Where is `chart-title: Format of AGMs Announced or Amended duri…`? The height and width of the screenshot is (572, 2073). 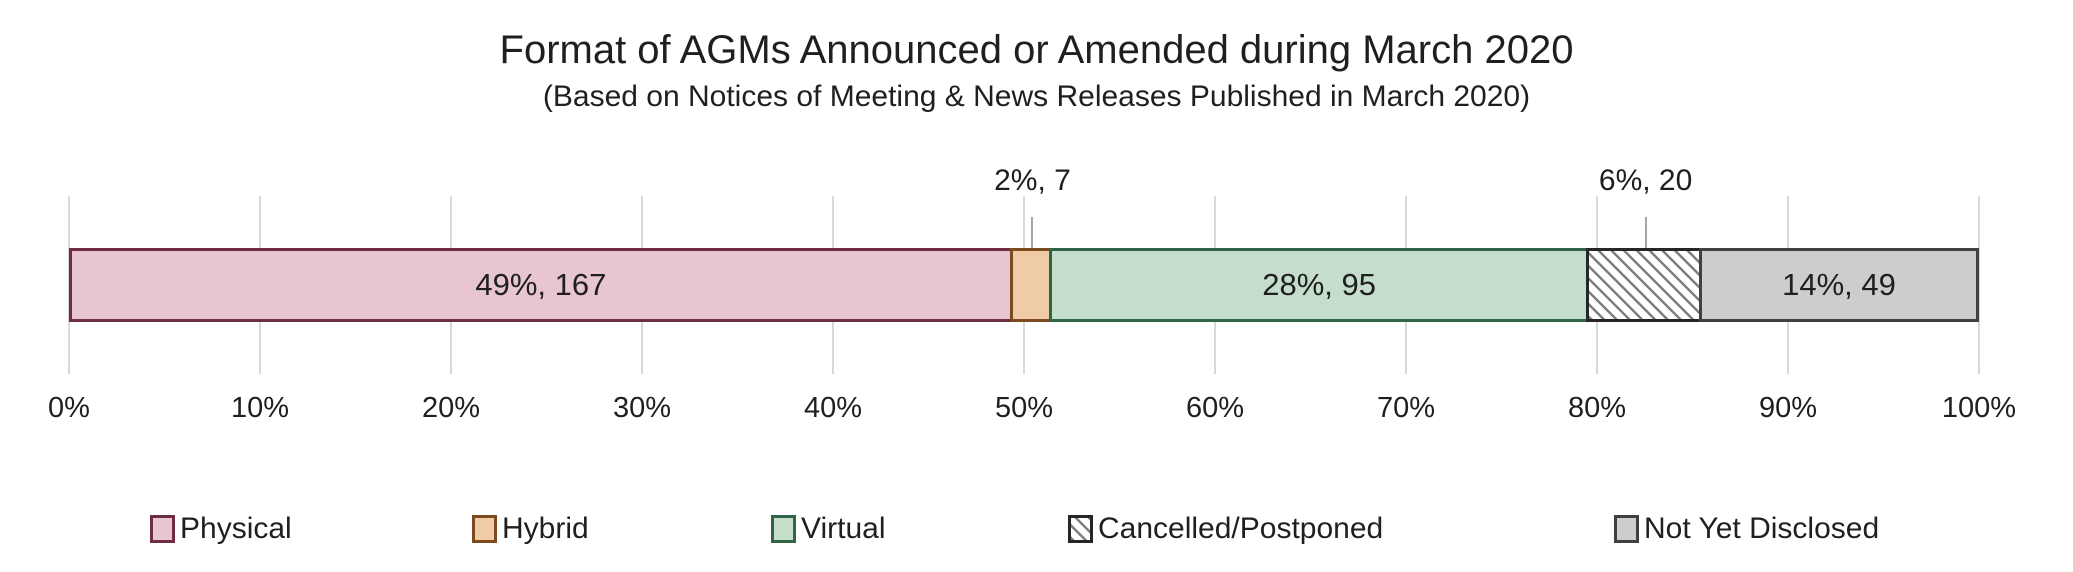
chart-title: Format of AGMs Announced or Amended duri… is located at coordinates (1036, 50).